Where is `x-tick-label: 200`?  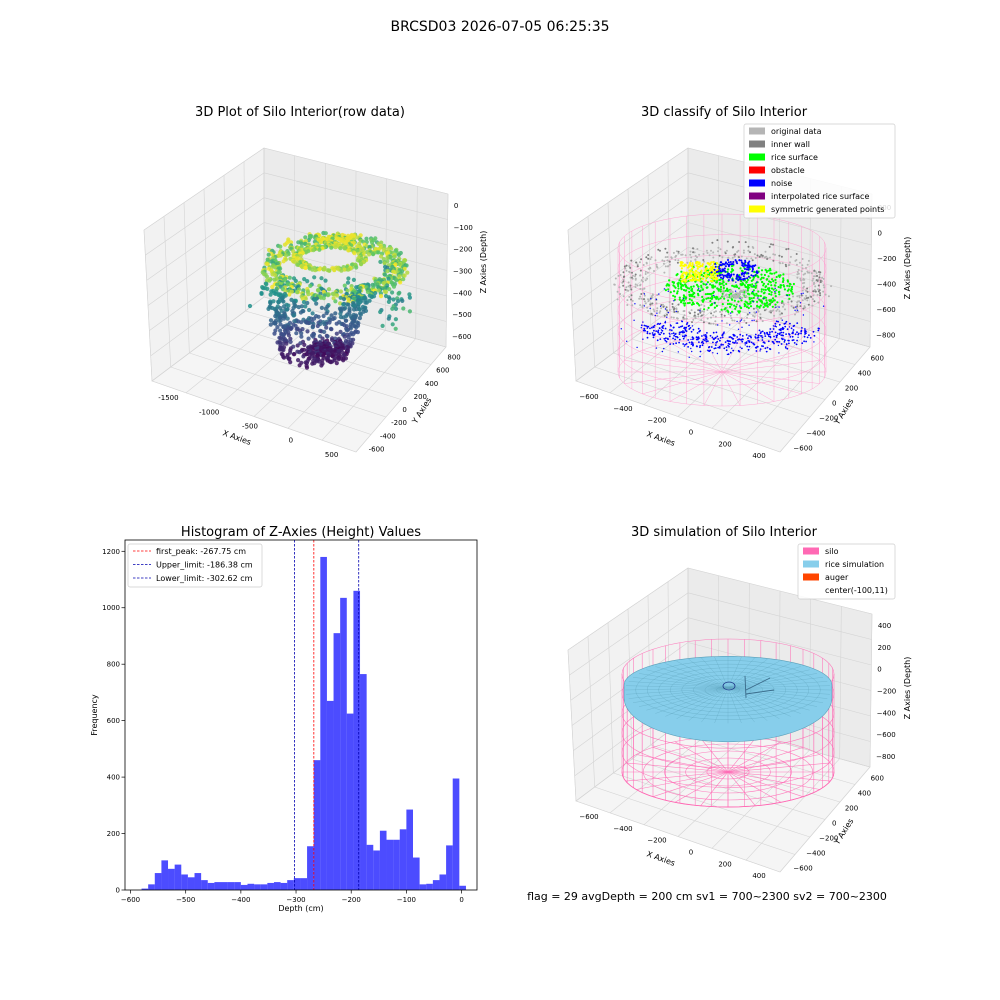 x-tick-label: 200 is located at coordinates (724, 444).